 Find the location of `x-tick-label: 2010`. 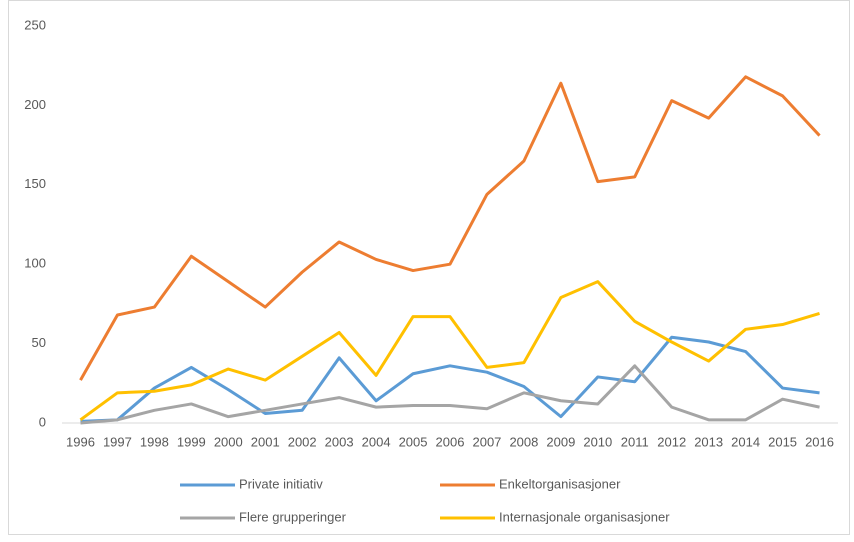

x-tick-label: 2010 is located at coordinates (597, 441).